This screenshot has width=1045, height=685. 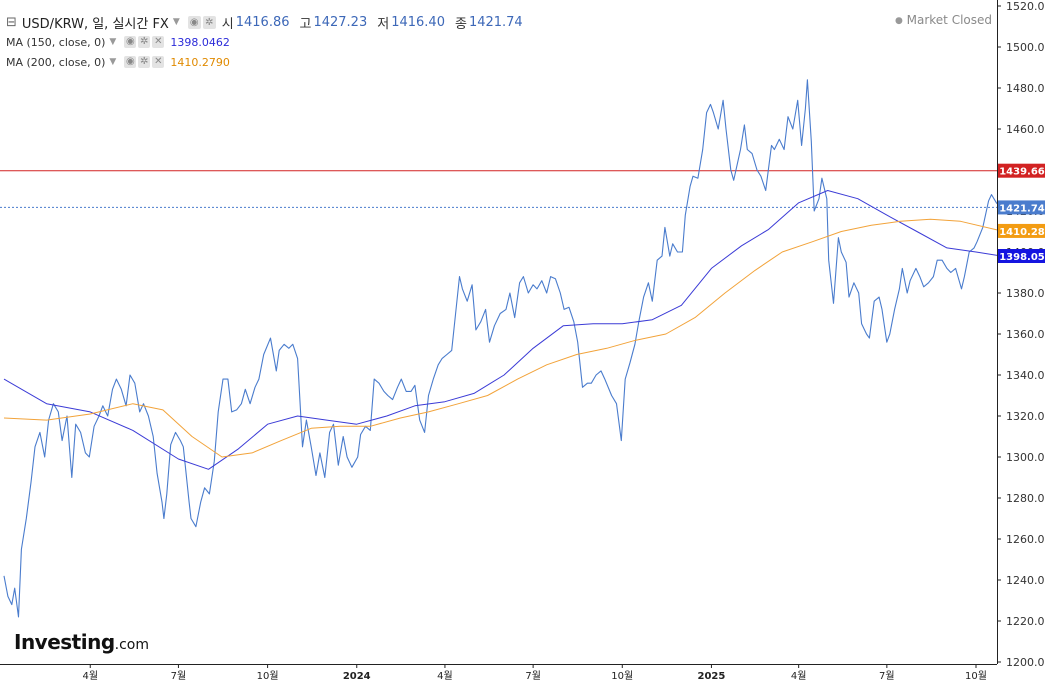 What do you see at coordinates (200, 42) in the screenshot?
I see `indicator-ma150-value: 1398.0462` at bounding box center [200, 42].